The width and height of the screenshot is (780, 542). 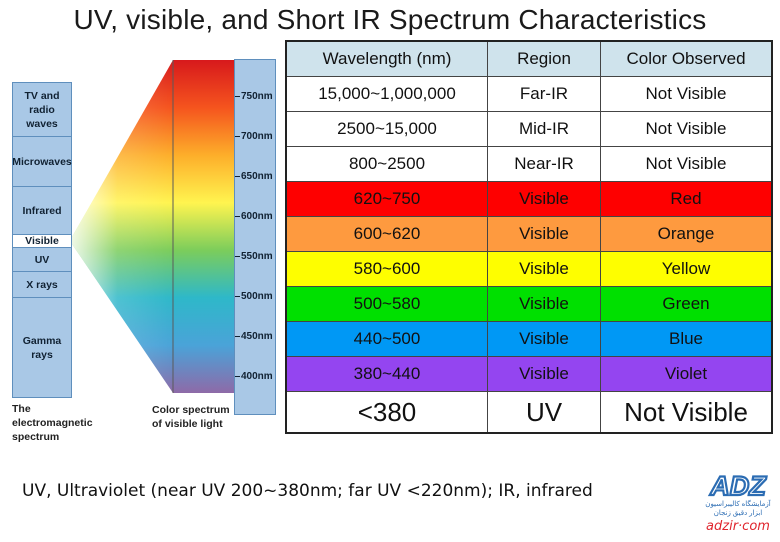 I want to click on table-row: 600~620 Visible Orange, so click(x=529, y=234).